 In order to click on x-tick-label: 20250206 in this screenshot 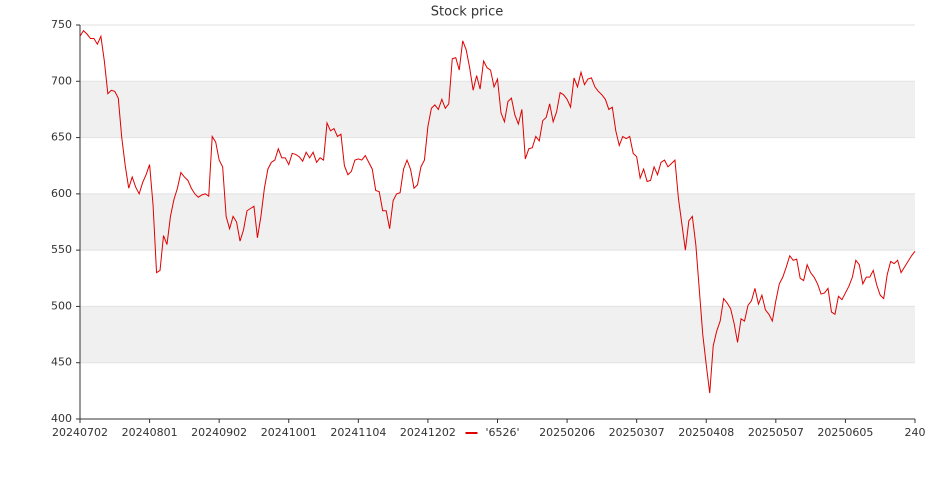, I will do `click(567, 432)`.